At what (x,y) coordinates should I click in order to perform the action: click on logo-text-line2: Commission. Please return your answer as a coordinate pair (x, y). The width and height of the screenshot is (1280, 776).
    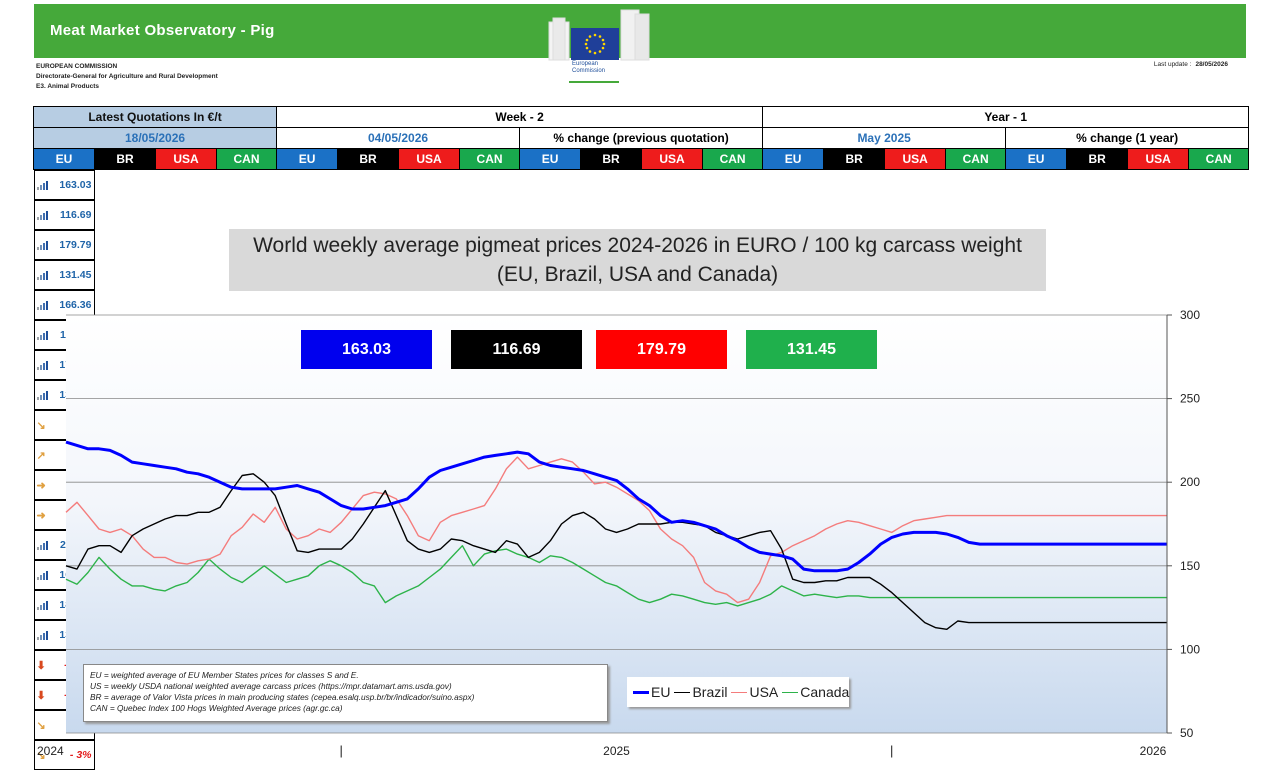
    Looking at the image, I should click on (589, 71).